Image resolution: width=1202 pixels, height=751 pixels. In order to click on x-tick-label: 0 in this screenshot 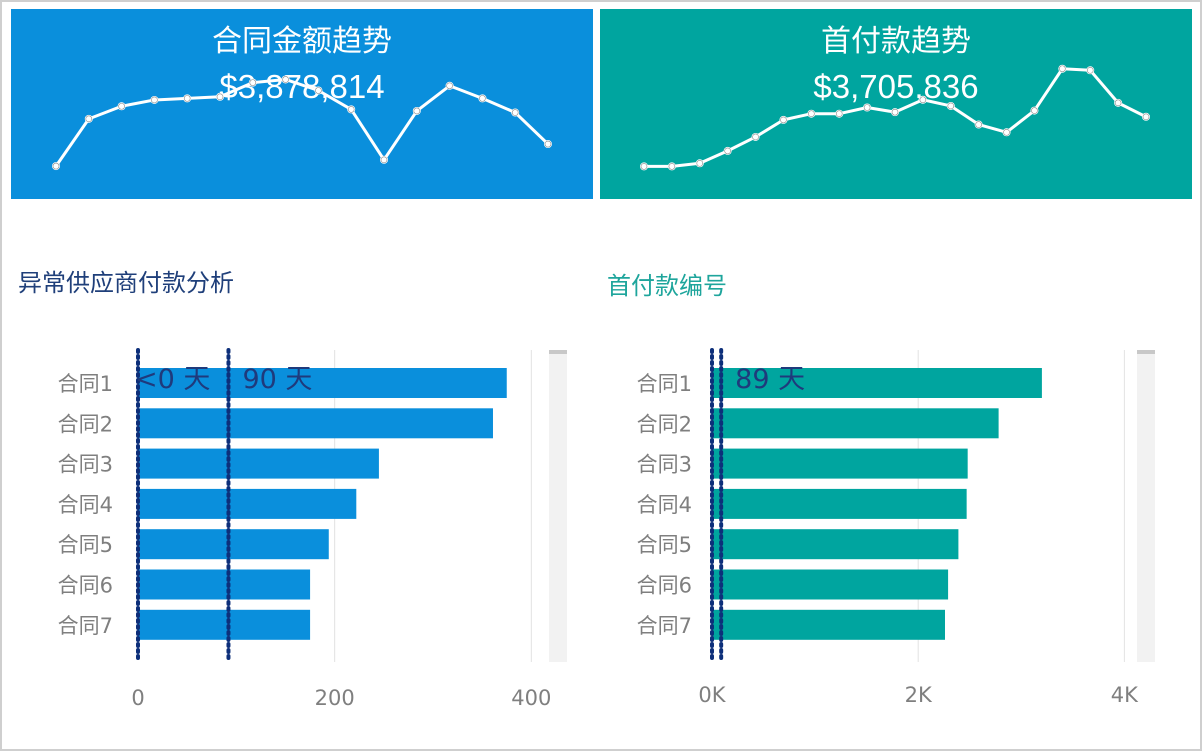, I will do `click(137, 698)`.